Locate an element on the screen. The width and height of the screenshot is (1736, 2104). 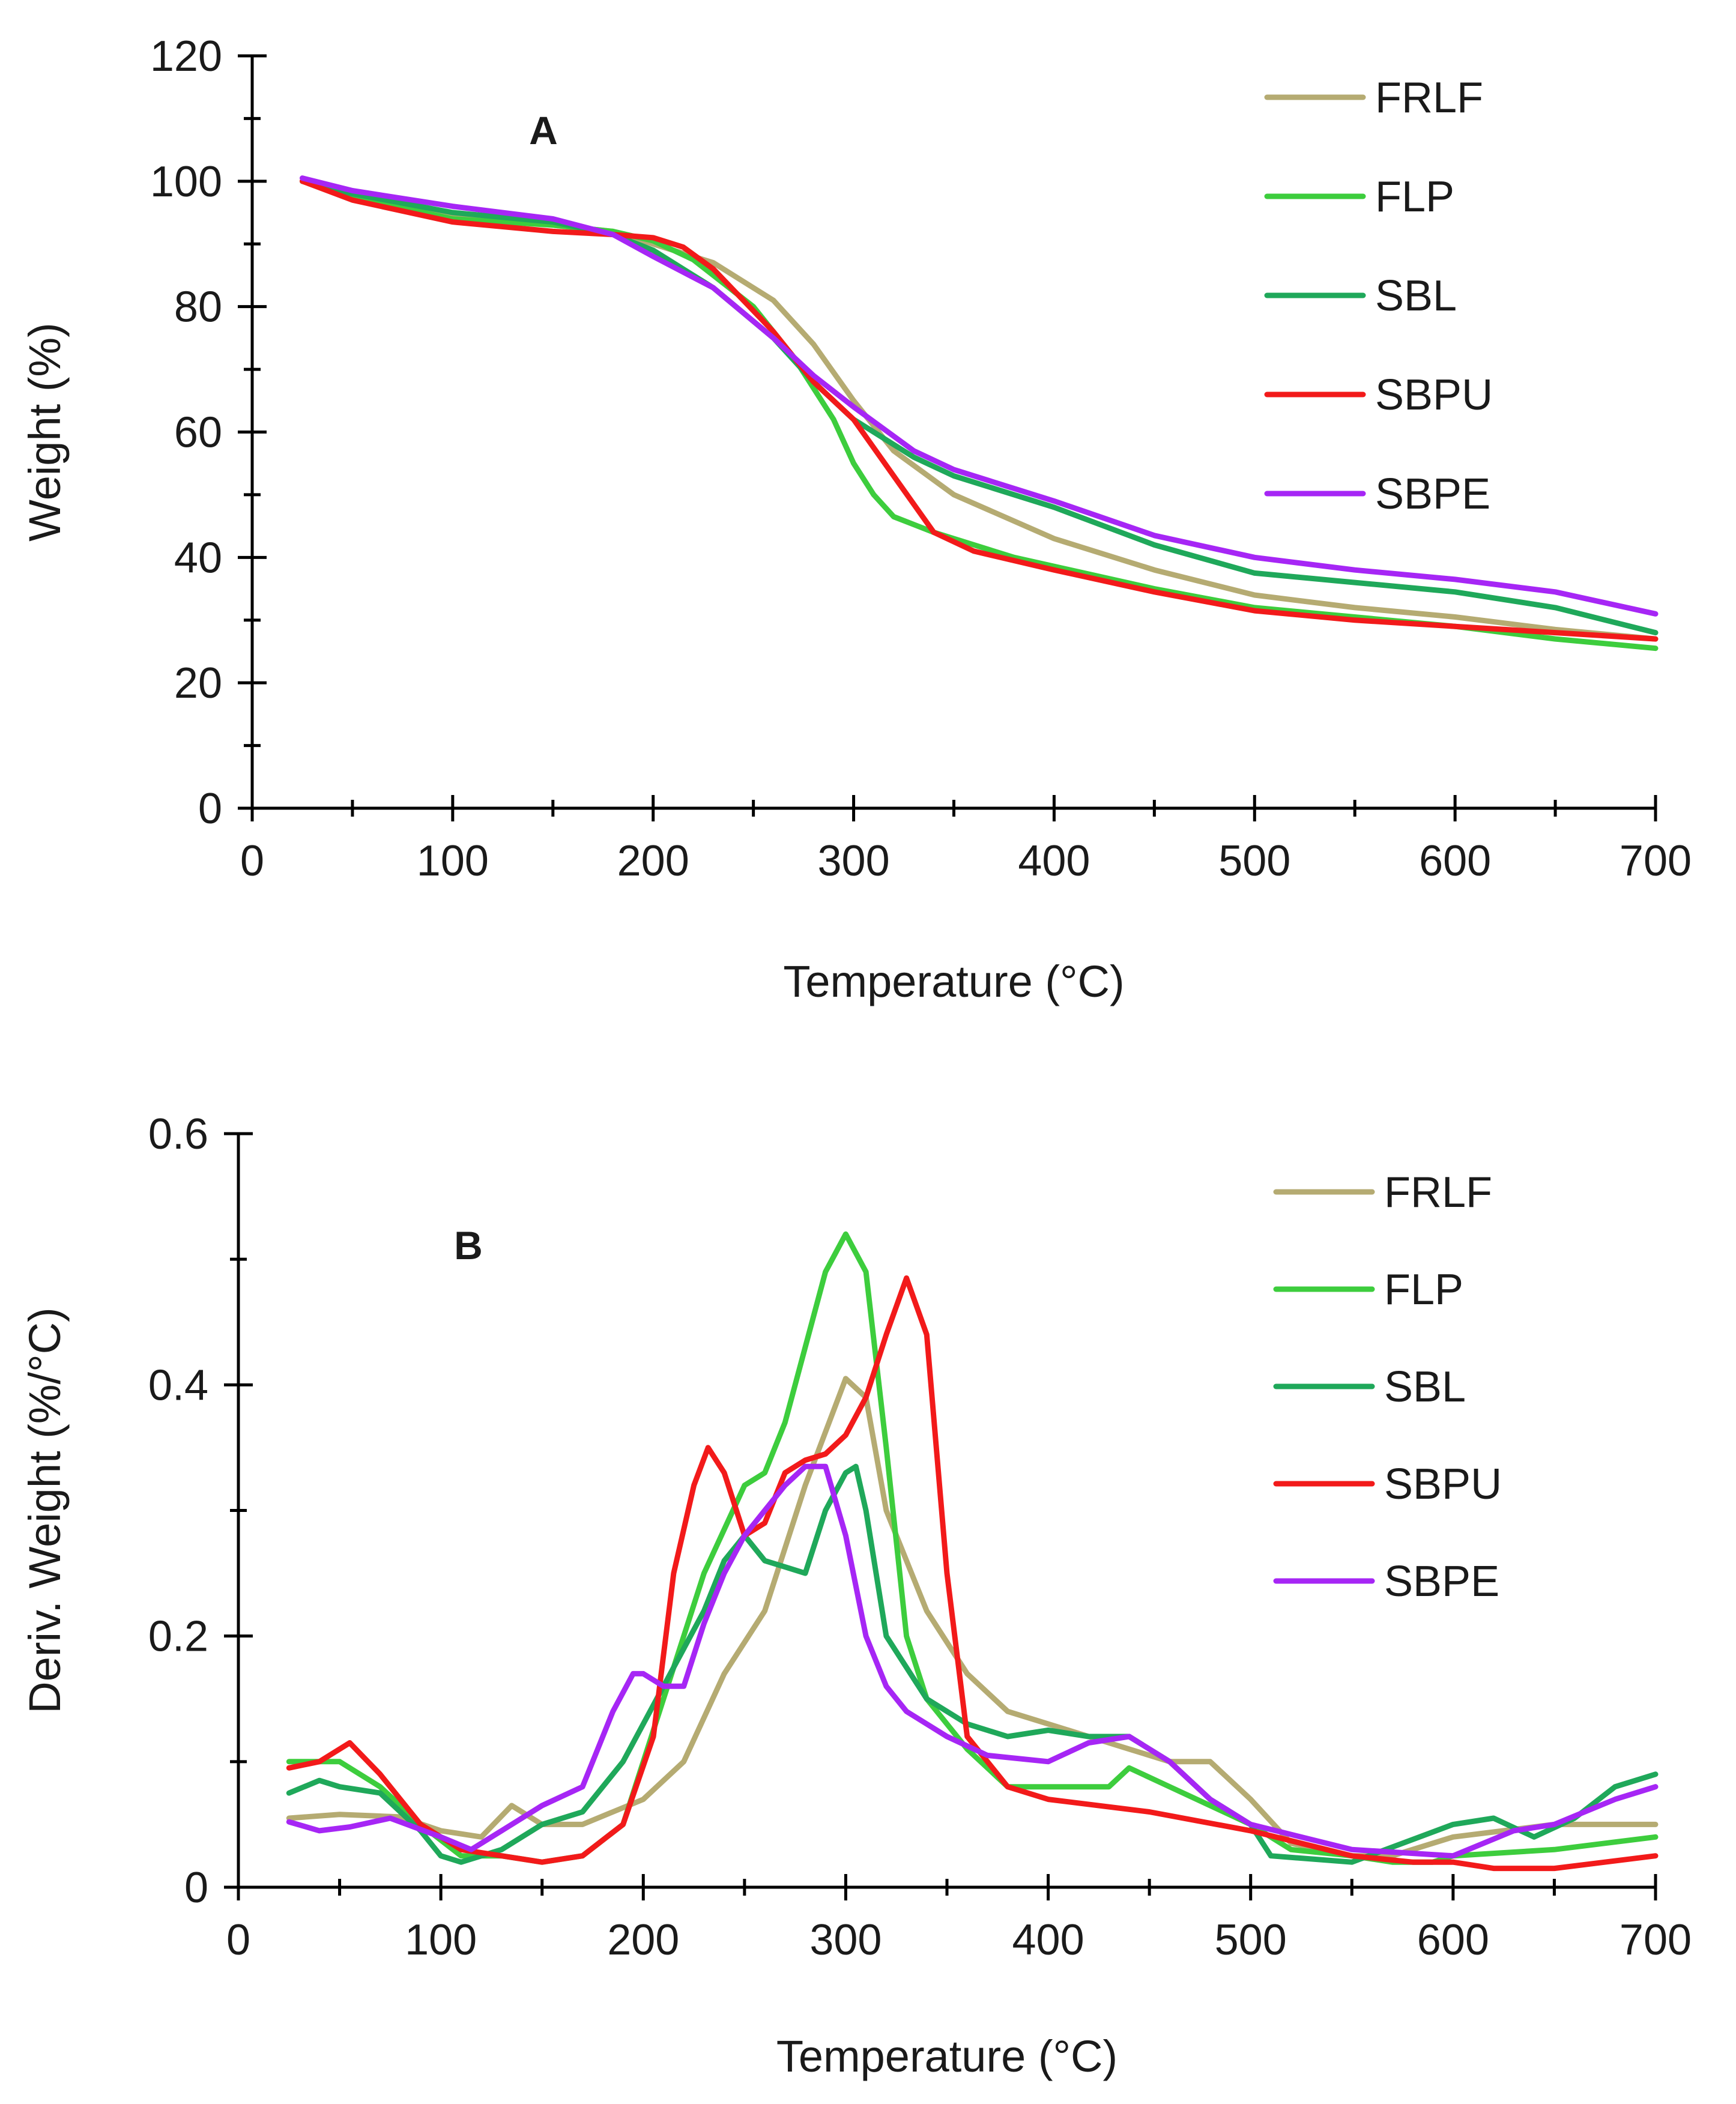
y-axis-title: Weight (%) is located at coordinates (45, 432).